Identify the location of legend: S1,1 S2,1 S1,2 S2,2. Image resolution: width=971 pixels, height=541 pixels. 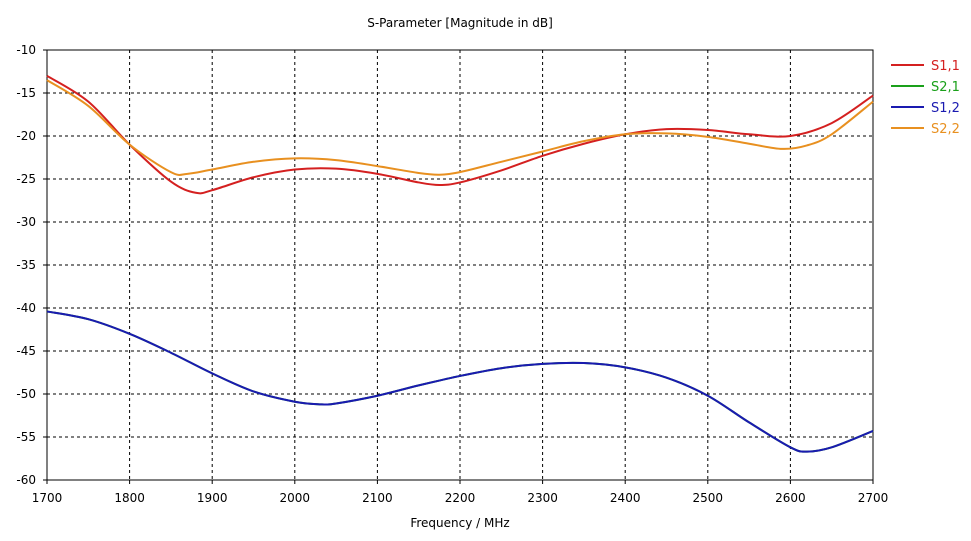
(925, 98).